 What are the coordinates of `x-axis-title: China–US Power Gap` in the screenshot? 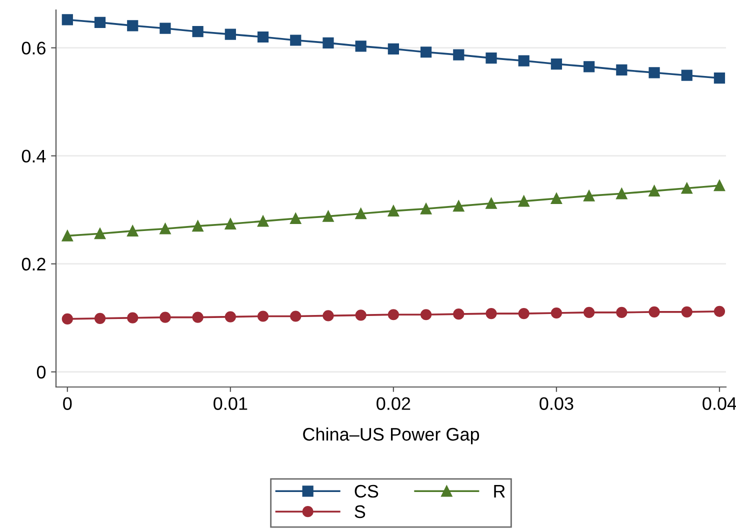 It's located at (391, 435).